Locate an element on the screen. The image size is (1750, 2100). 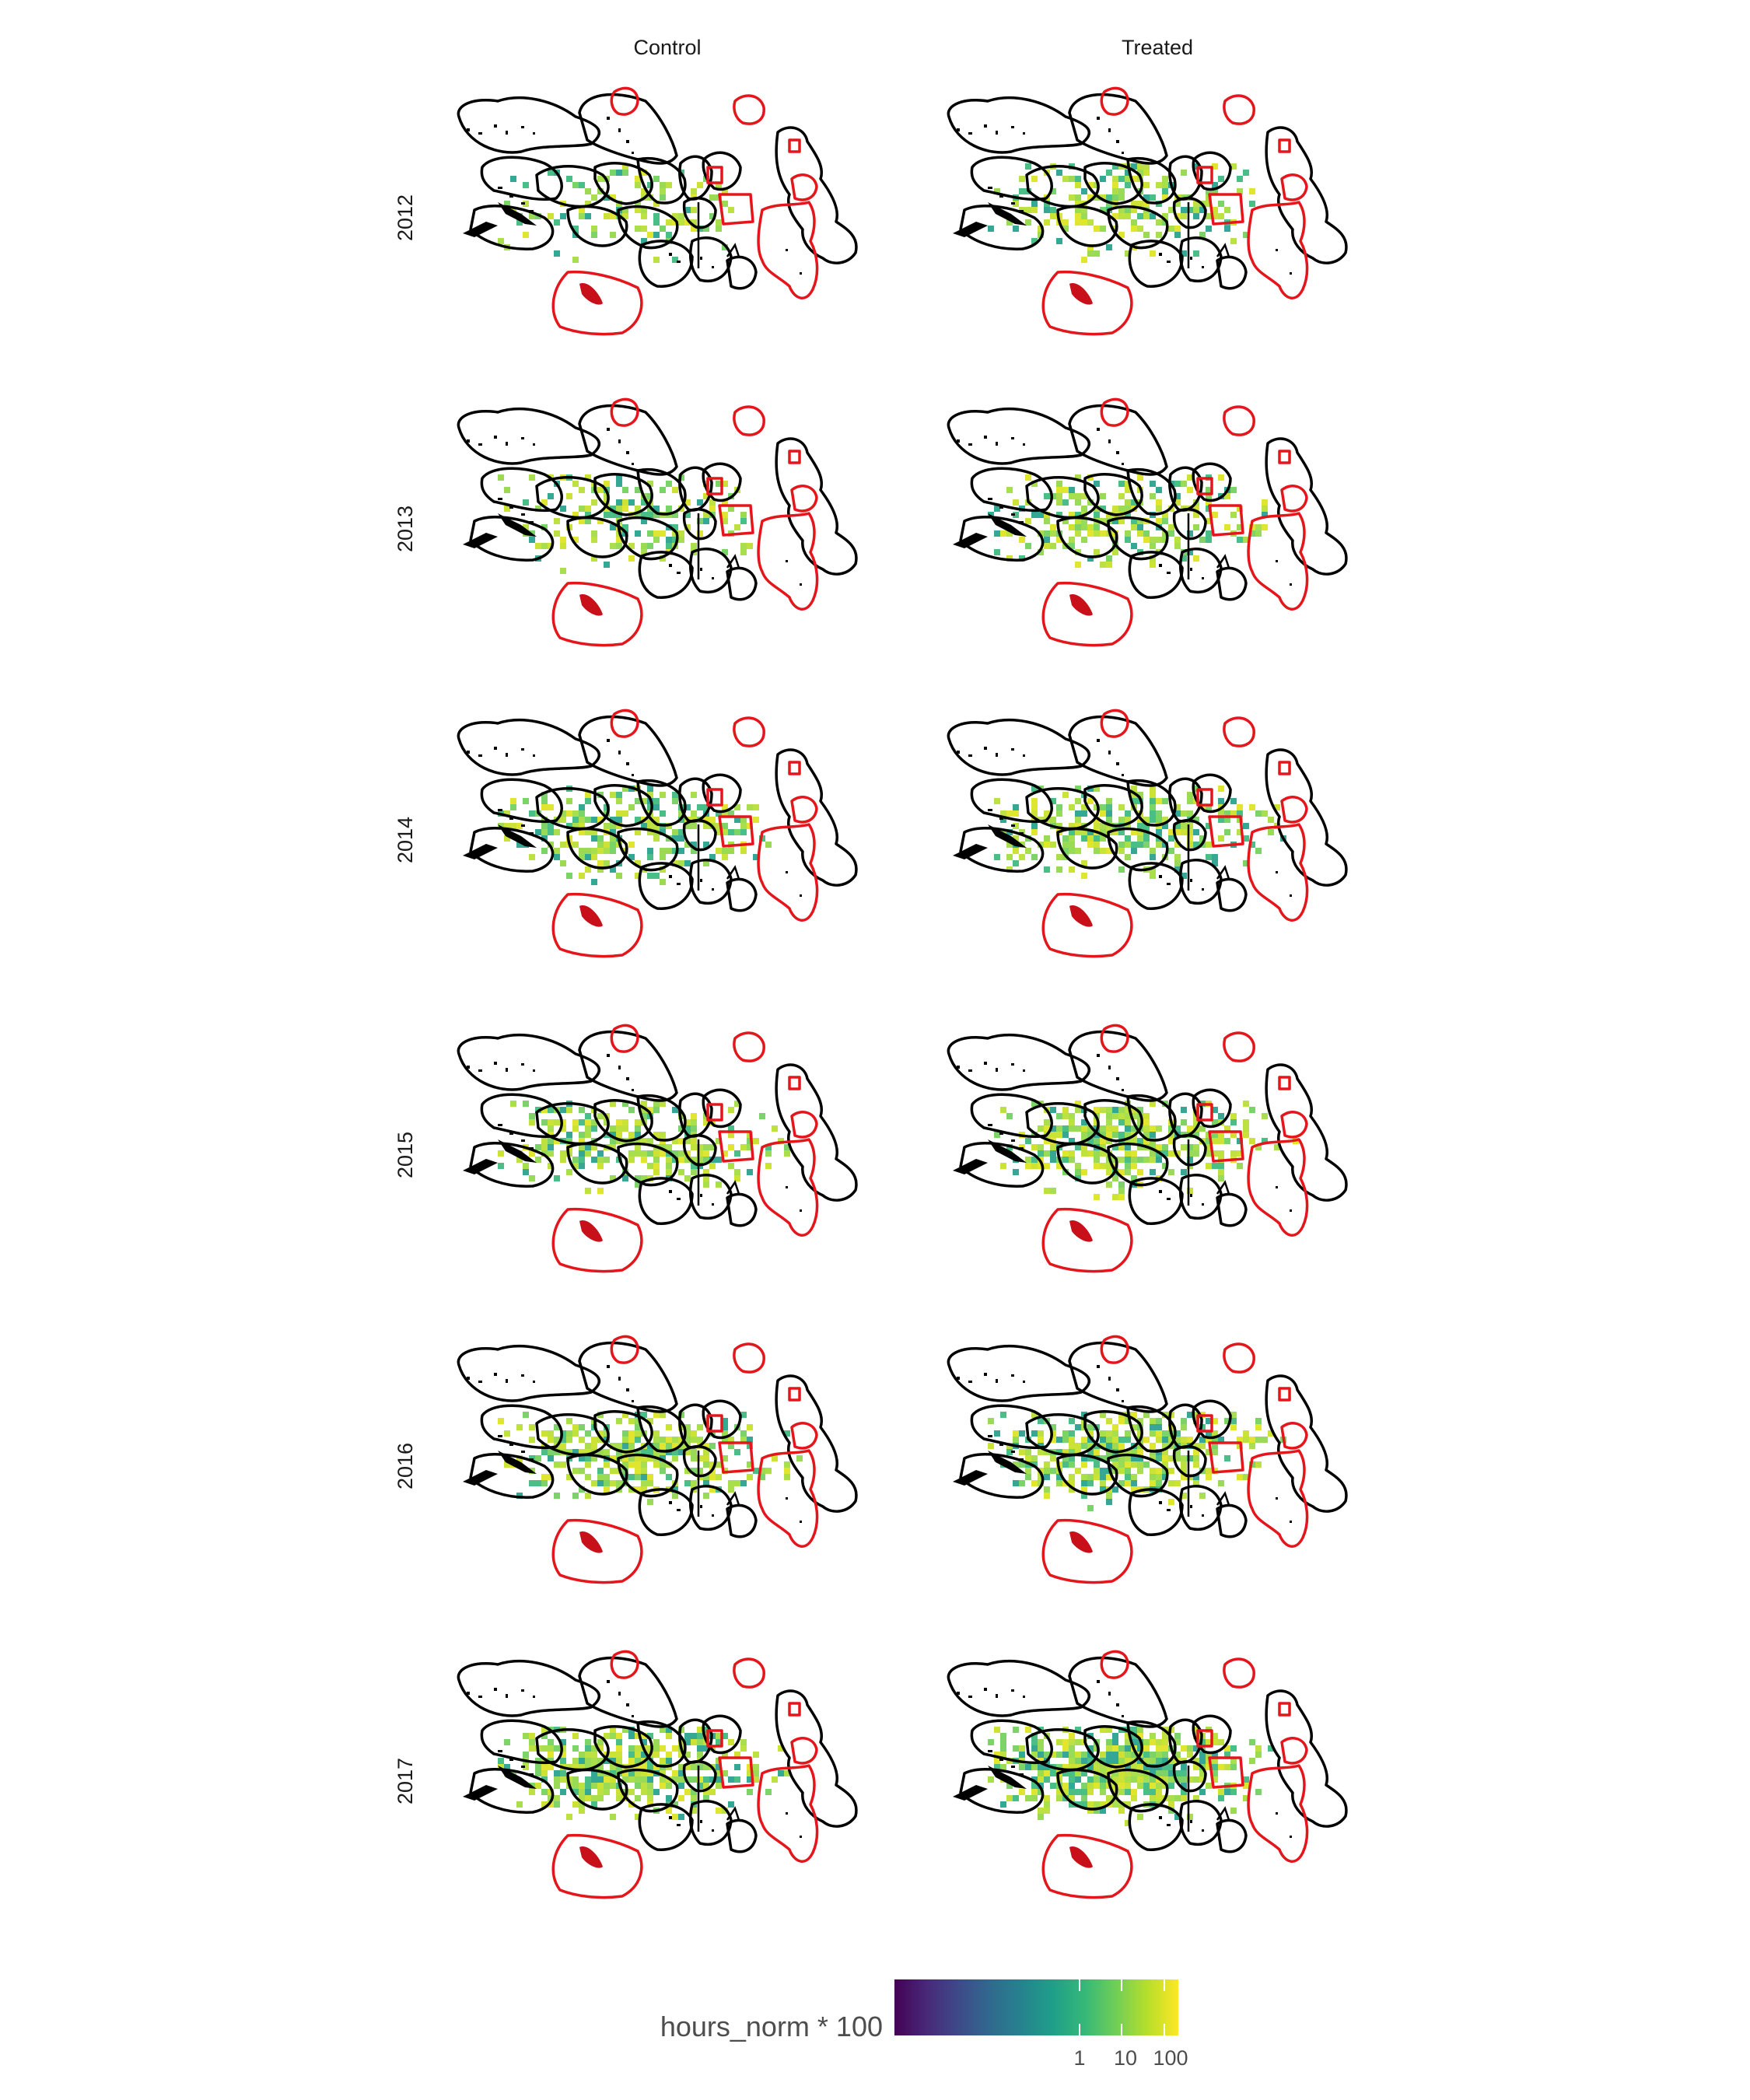
legend-ticks: 1 10 100 is located at coordinates (1130, 2025).